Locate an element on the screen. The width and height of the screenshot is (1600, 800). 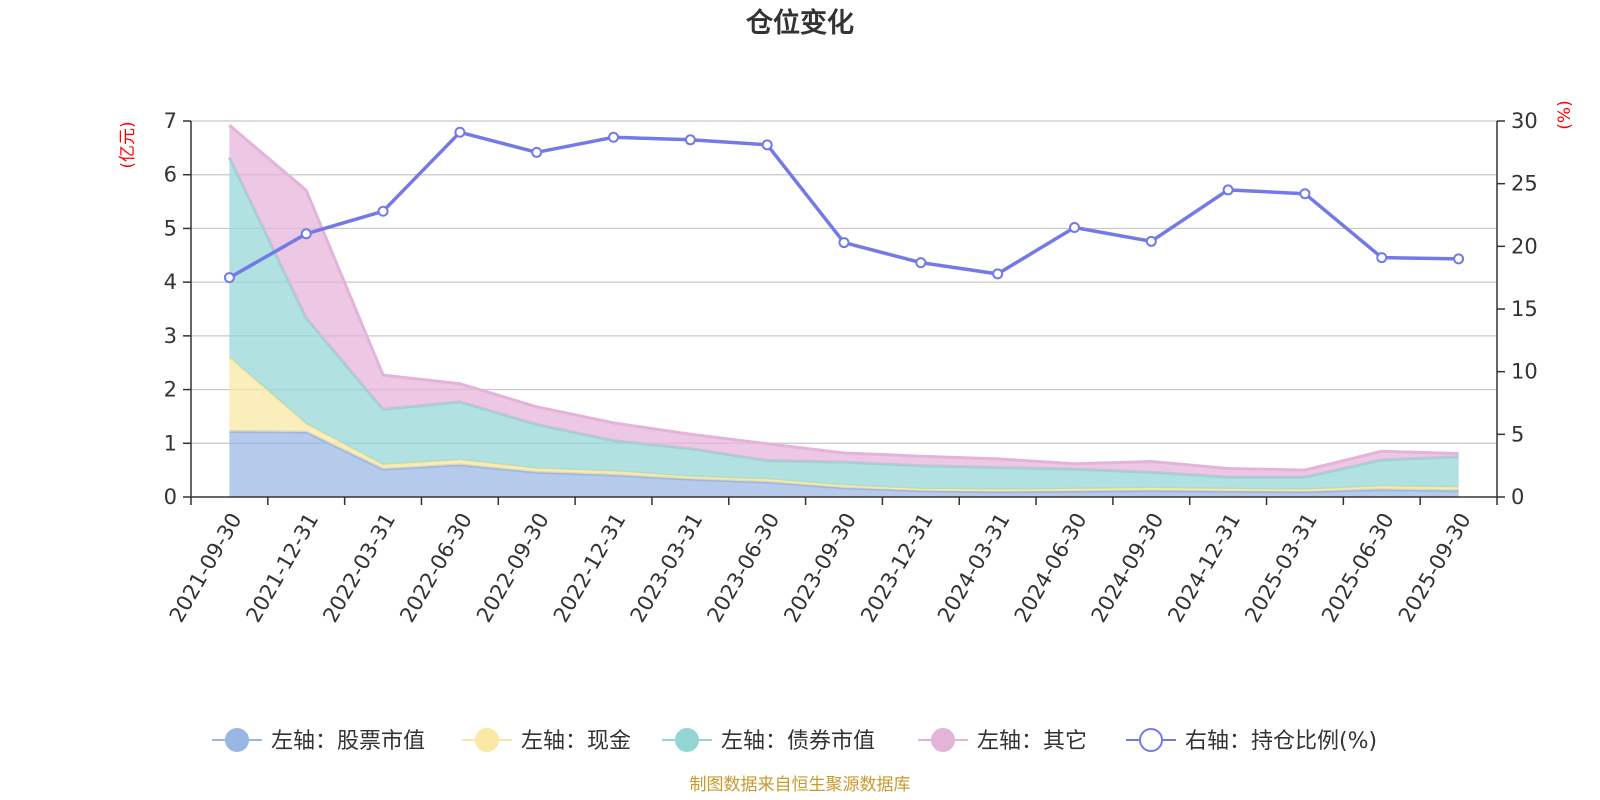
x-tick-label: 2024-03-31 is located at coordinates (974, 568).